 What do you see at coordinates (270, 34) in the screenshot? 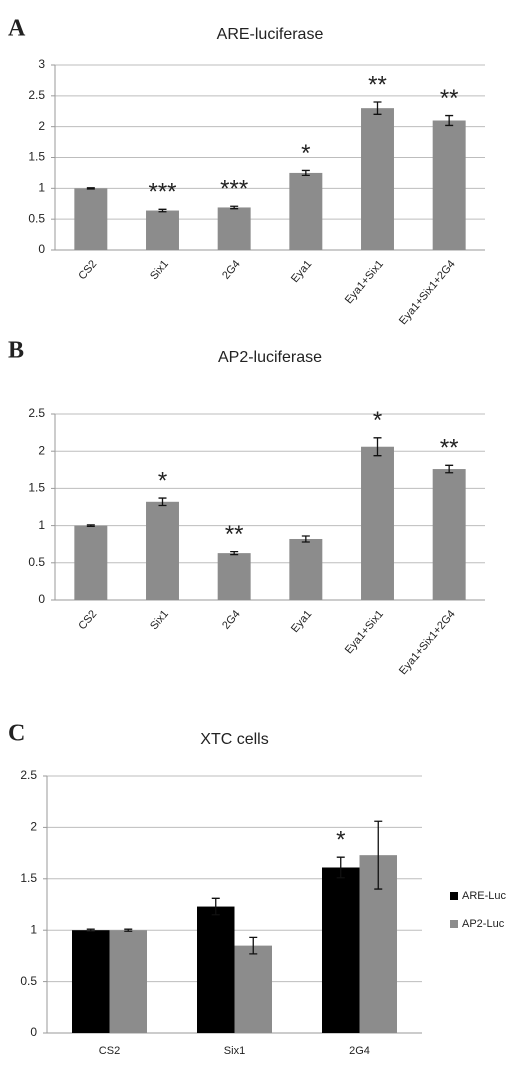
I see `chart-title: ARE-luciferase` at bounding box center [270, 34].